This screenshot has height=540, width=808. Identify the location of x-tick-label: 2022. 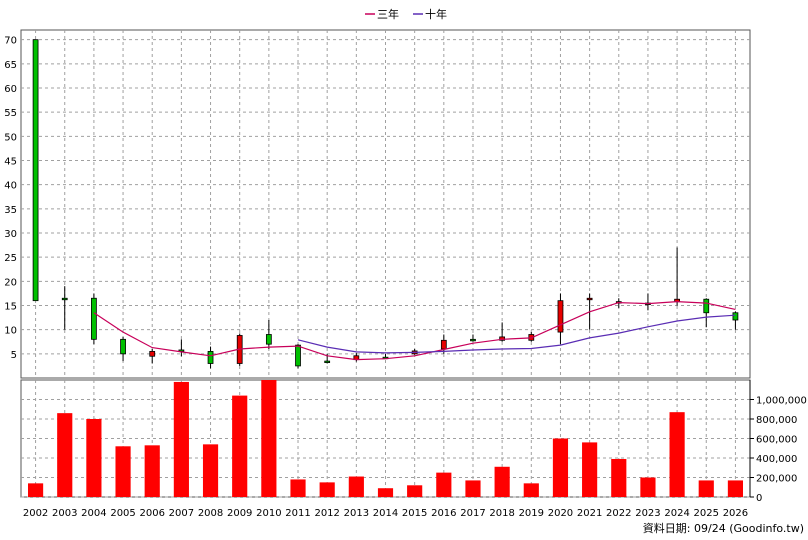
(618, 513).